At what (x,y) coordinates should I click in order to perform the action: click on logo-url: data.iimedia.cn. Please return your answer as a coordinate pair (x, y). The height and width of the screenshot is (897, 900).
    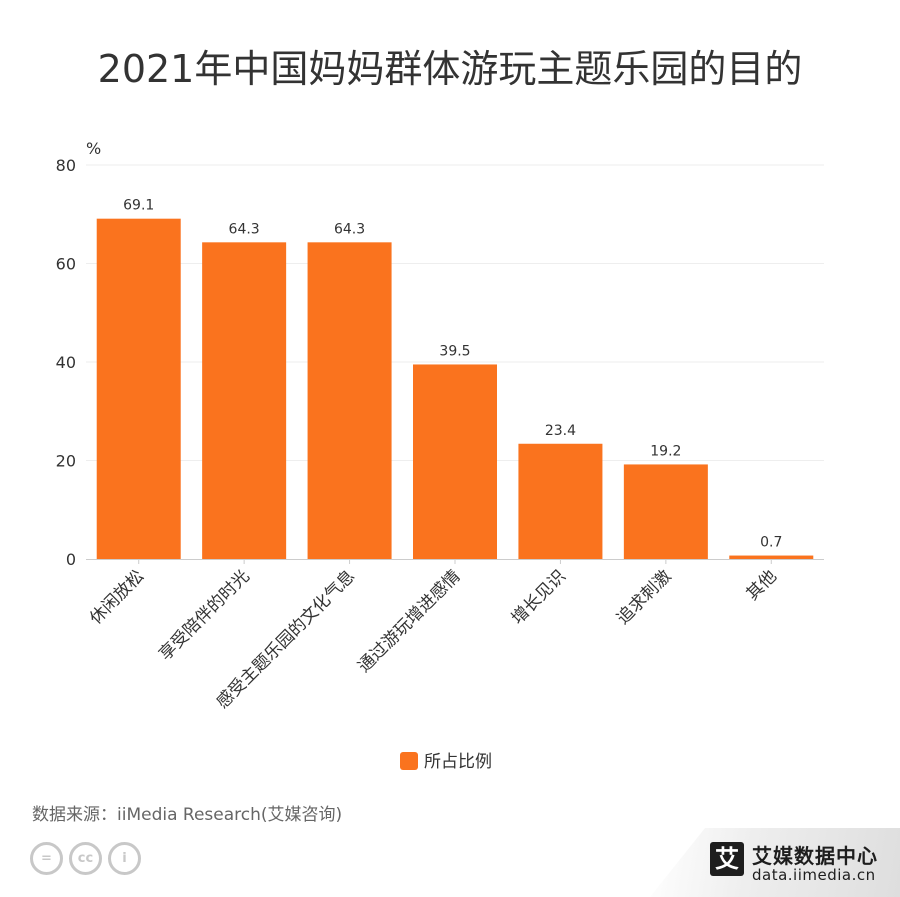
    Looking at the image, I should click on (814, 875).